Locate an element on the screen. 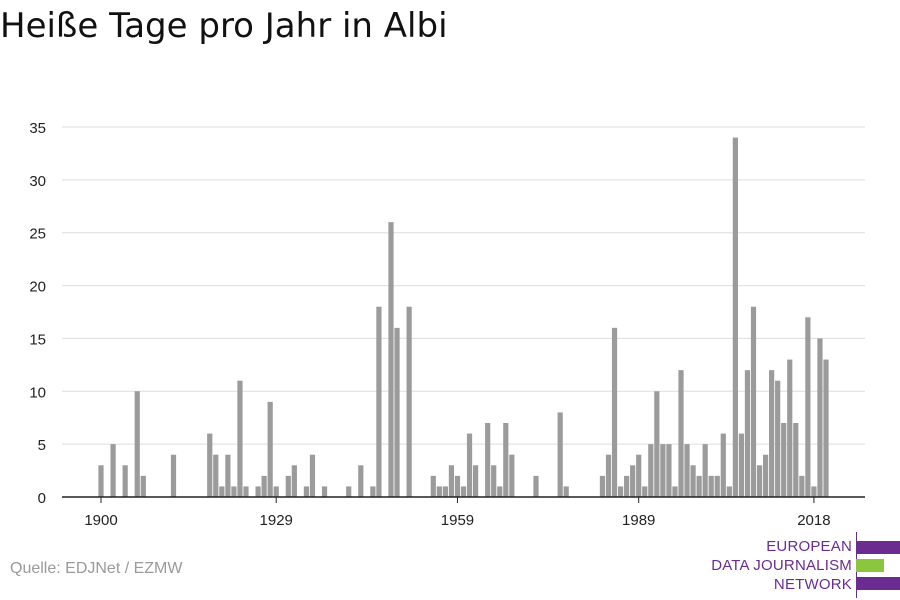 The image size is (900, 600). logo-line-1: EUROPEAN is located at coordinates (809, 546).